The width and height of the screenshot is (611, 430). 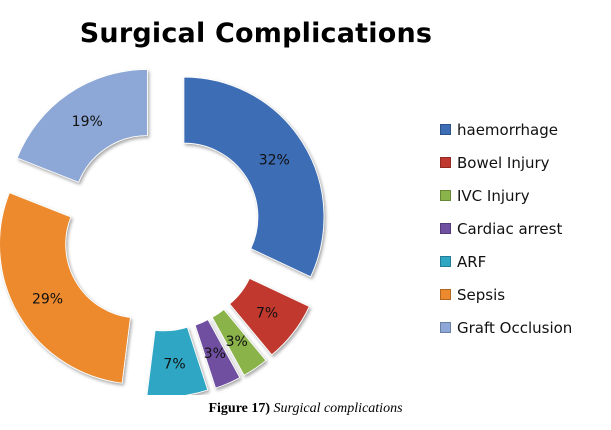 I want to click on legend-item-ivc-injury: IVC Injury, so click(x=522, y=195).